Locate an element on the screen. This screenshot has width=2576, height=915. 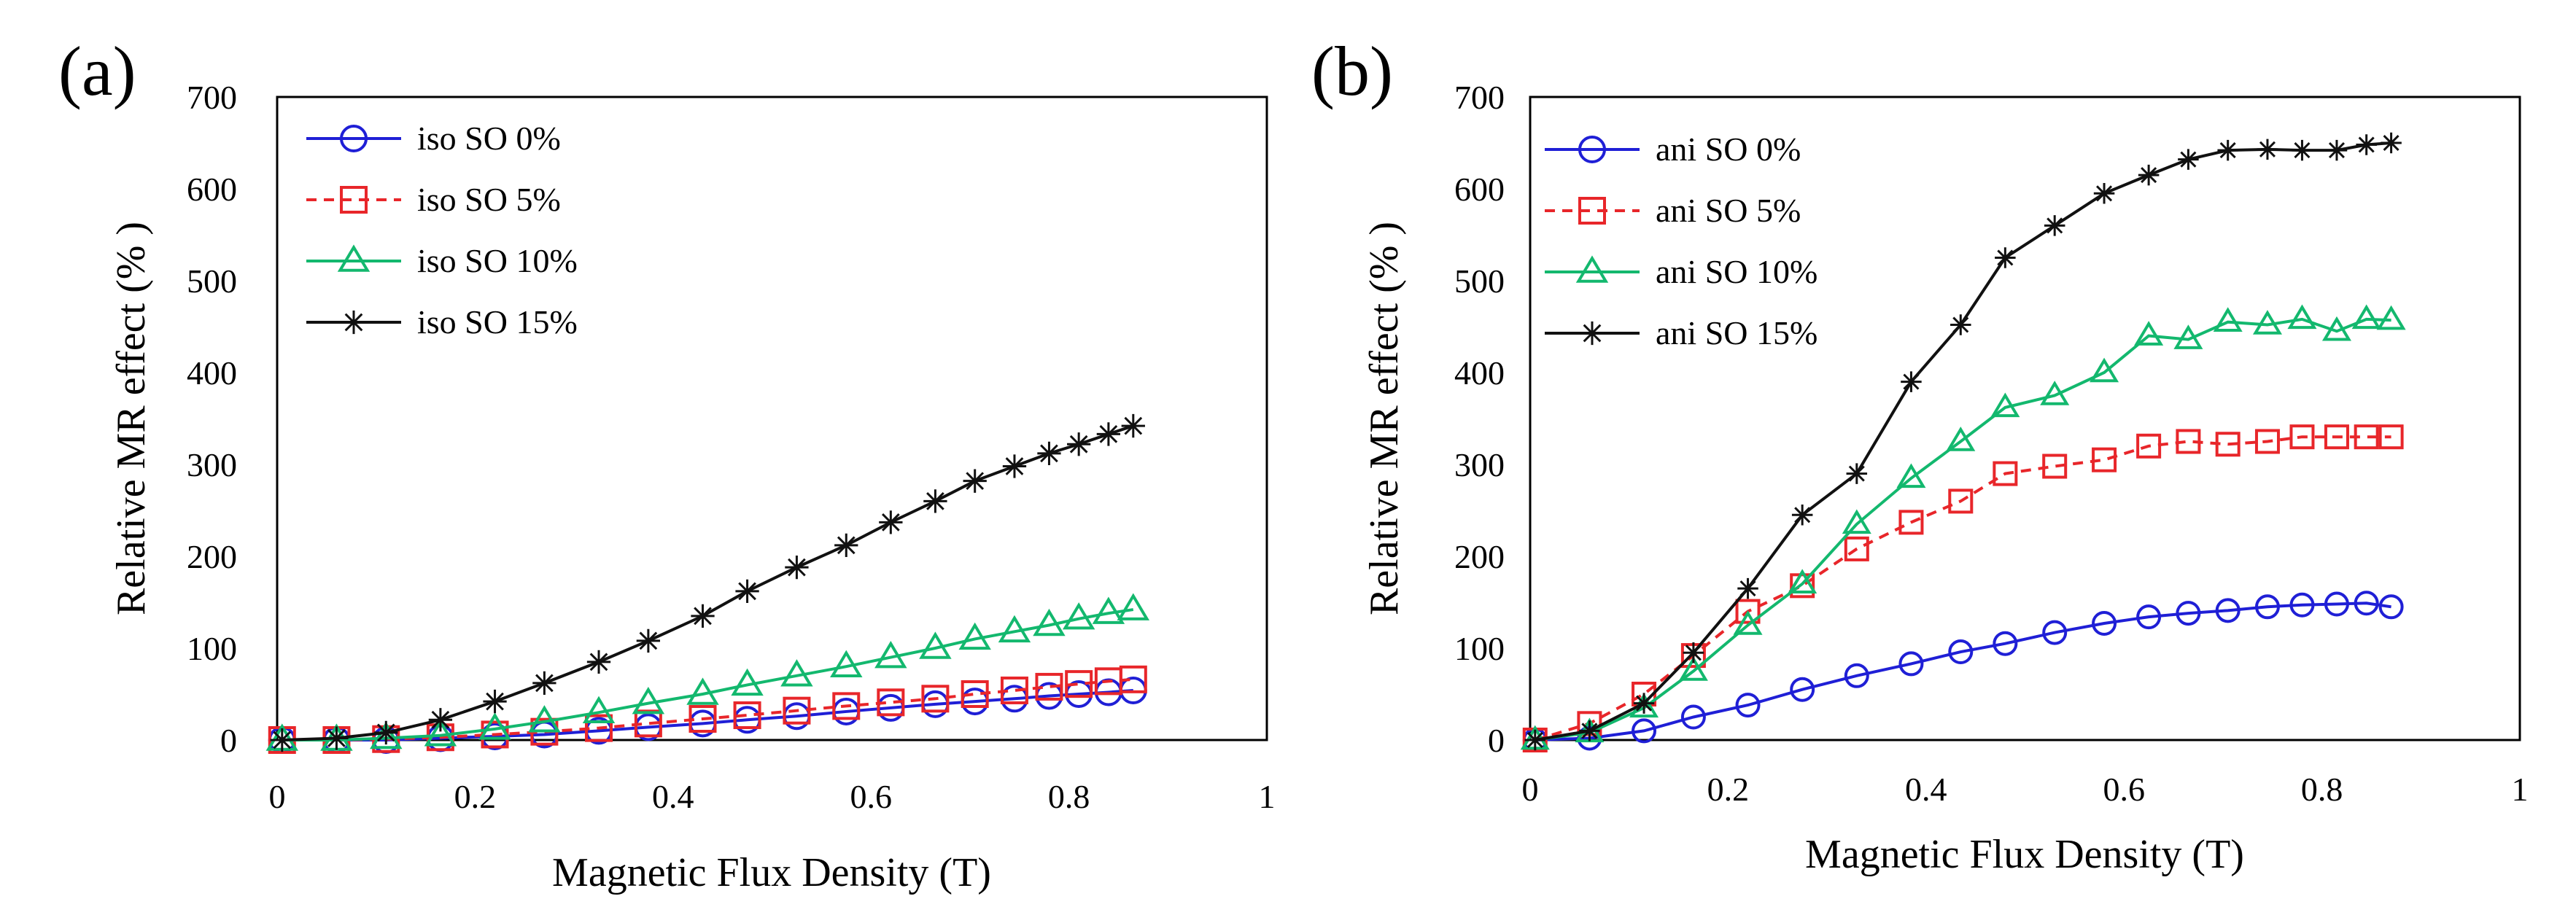
legend-label: iso SO 5% is located at coordinates (489, 199).